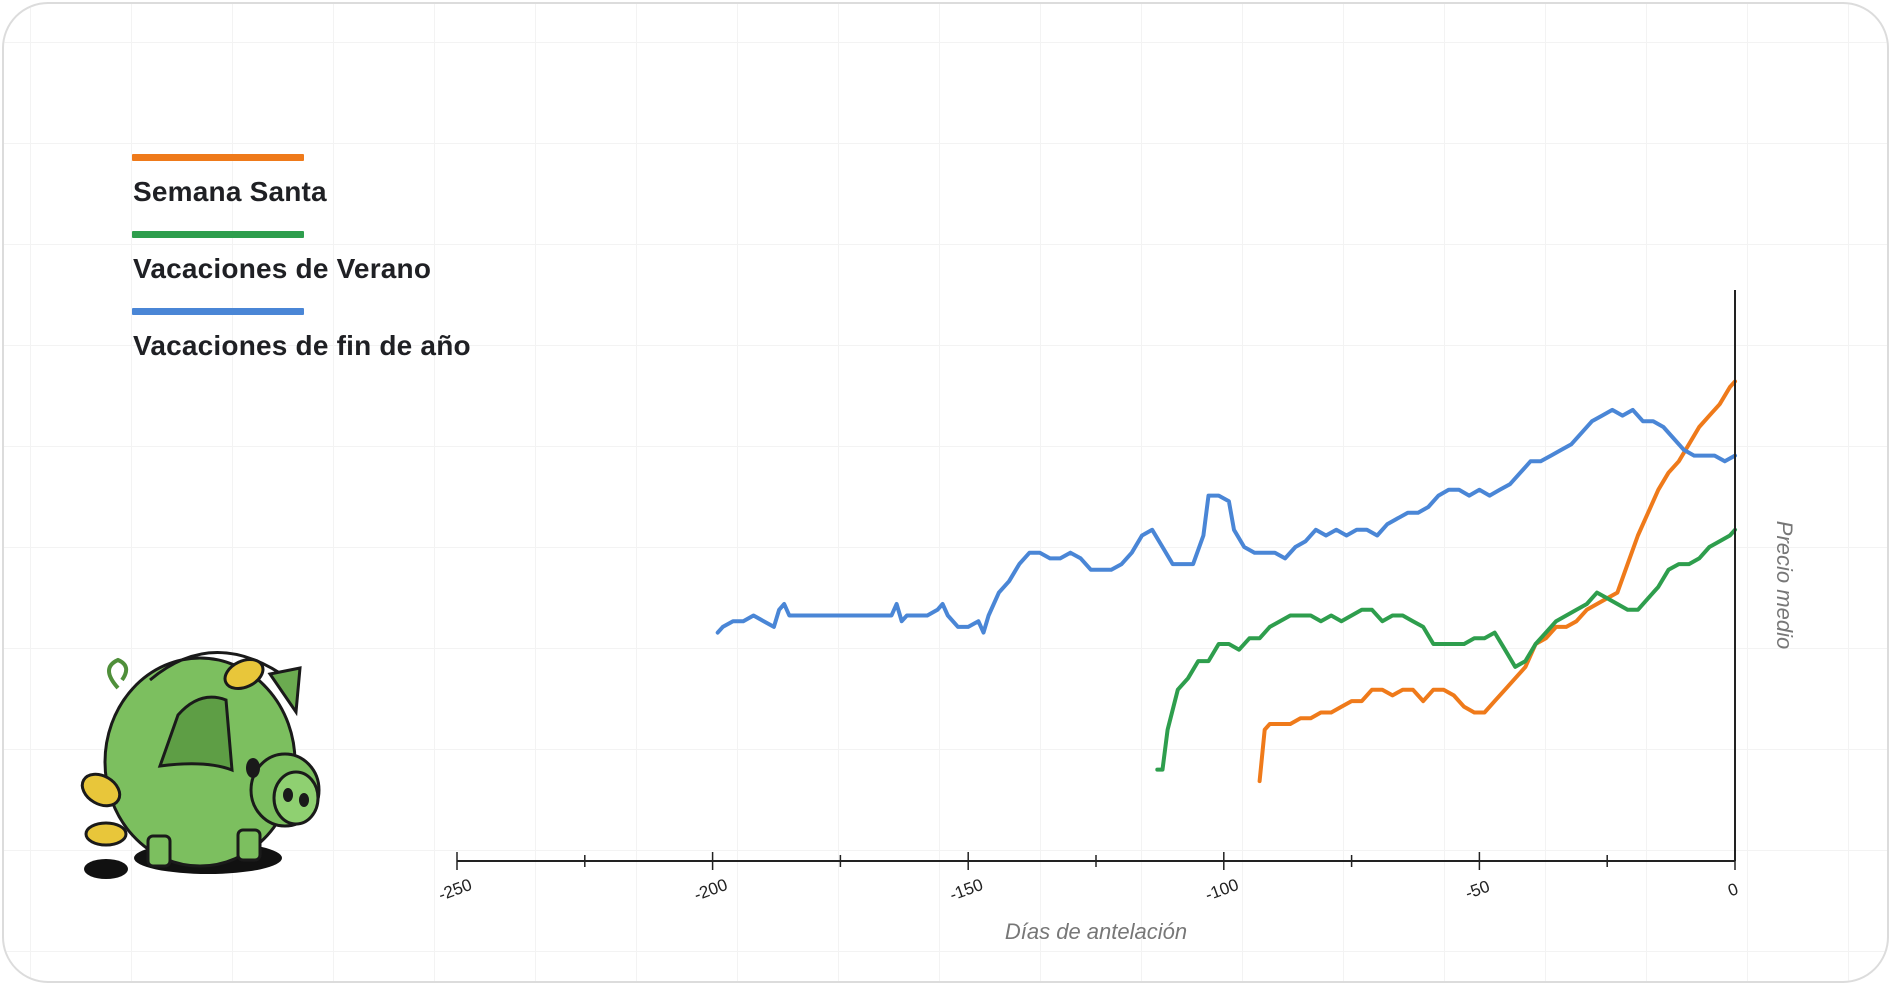 This screenshot has height=985, width=1891. I want to click on legend-swatch-vacaciones-verano, so click(218, 234).